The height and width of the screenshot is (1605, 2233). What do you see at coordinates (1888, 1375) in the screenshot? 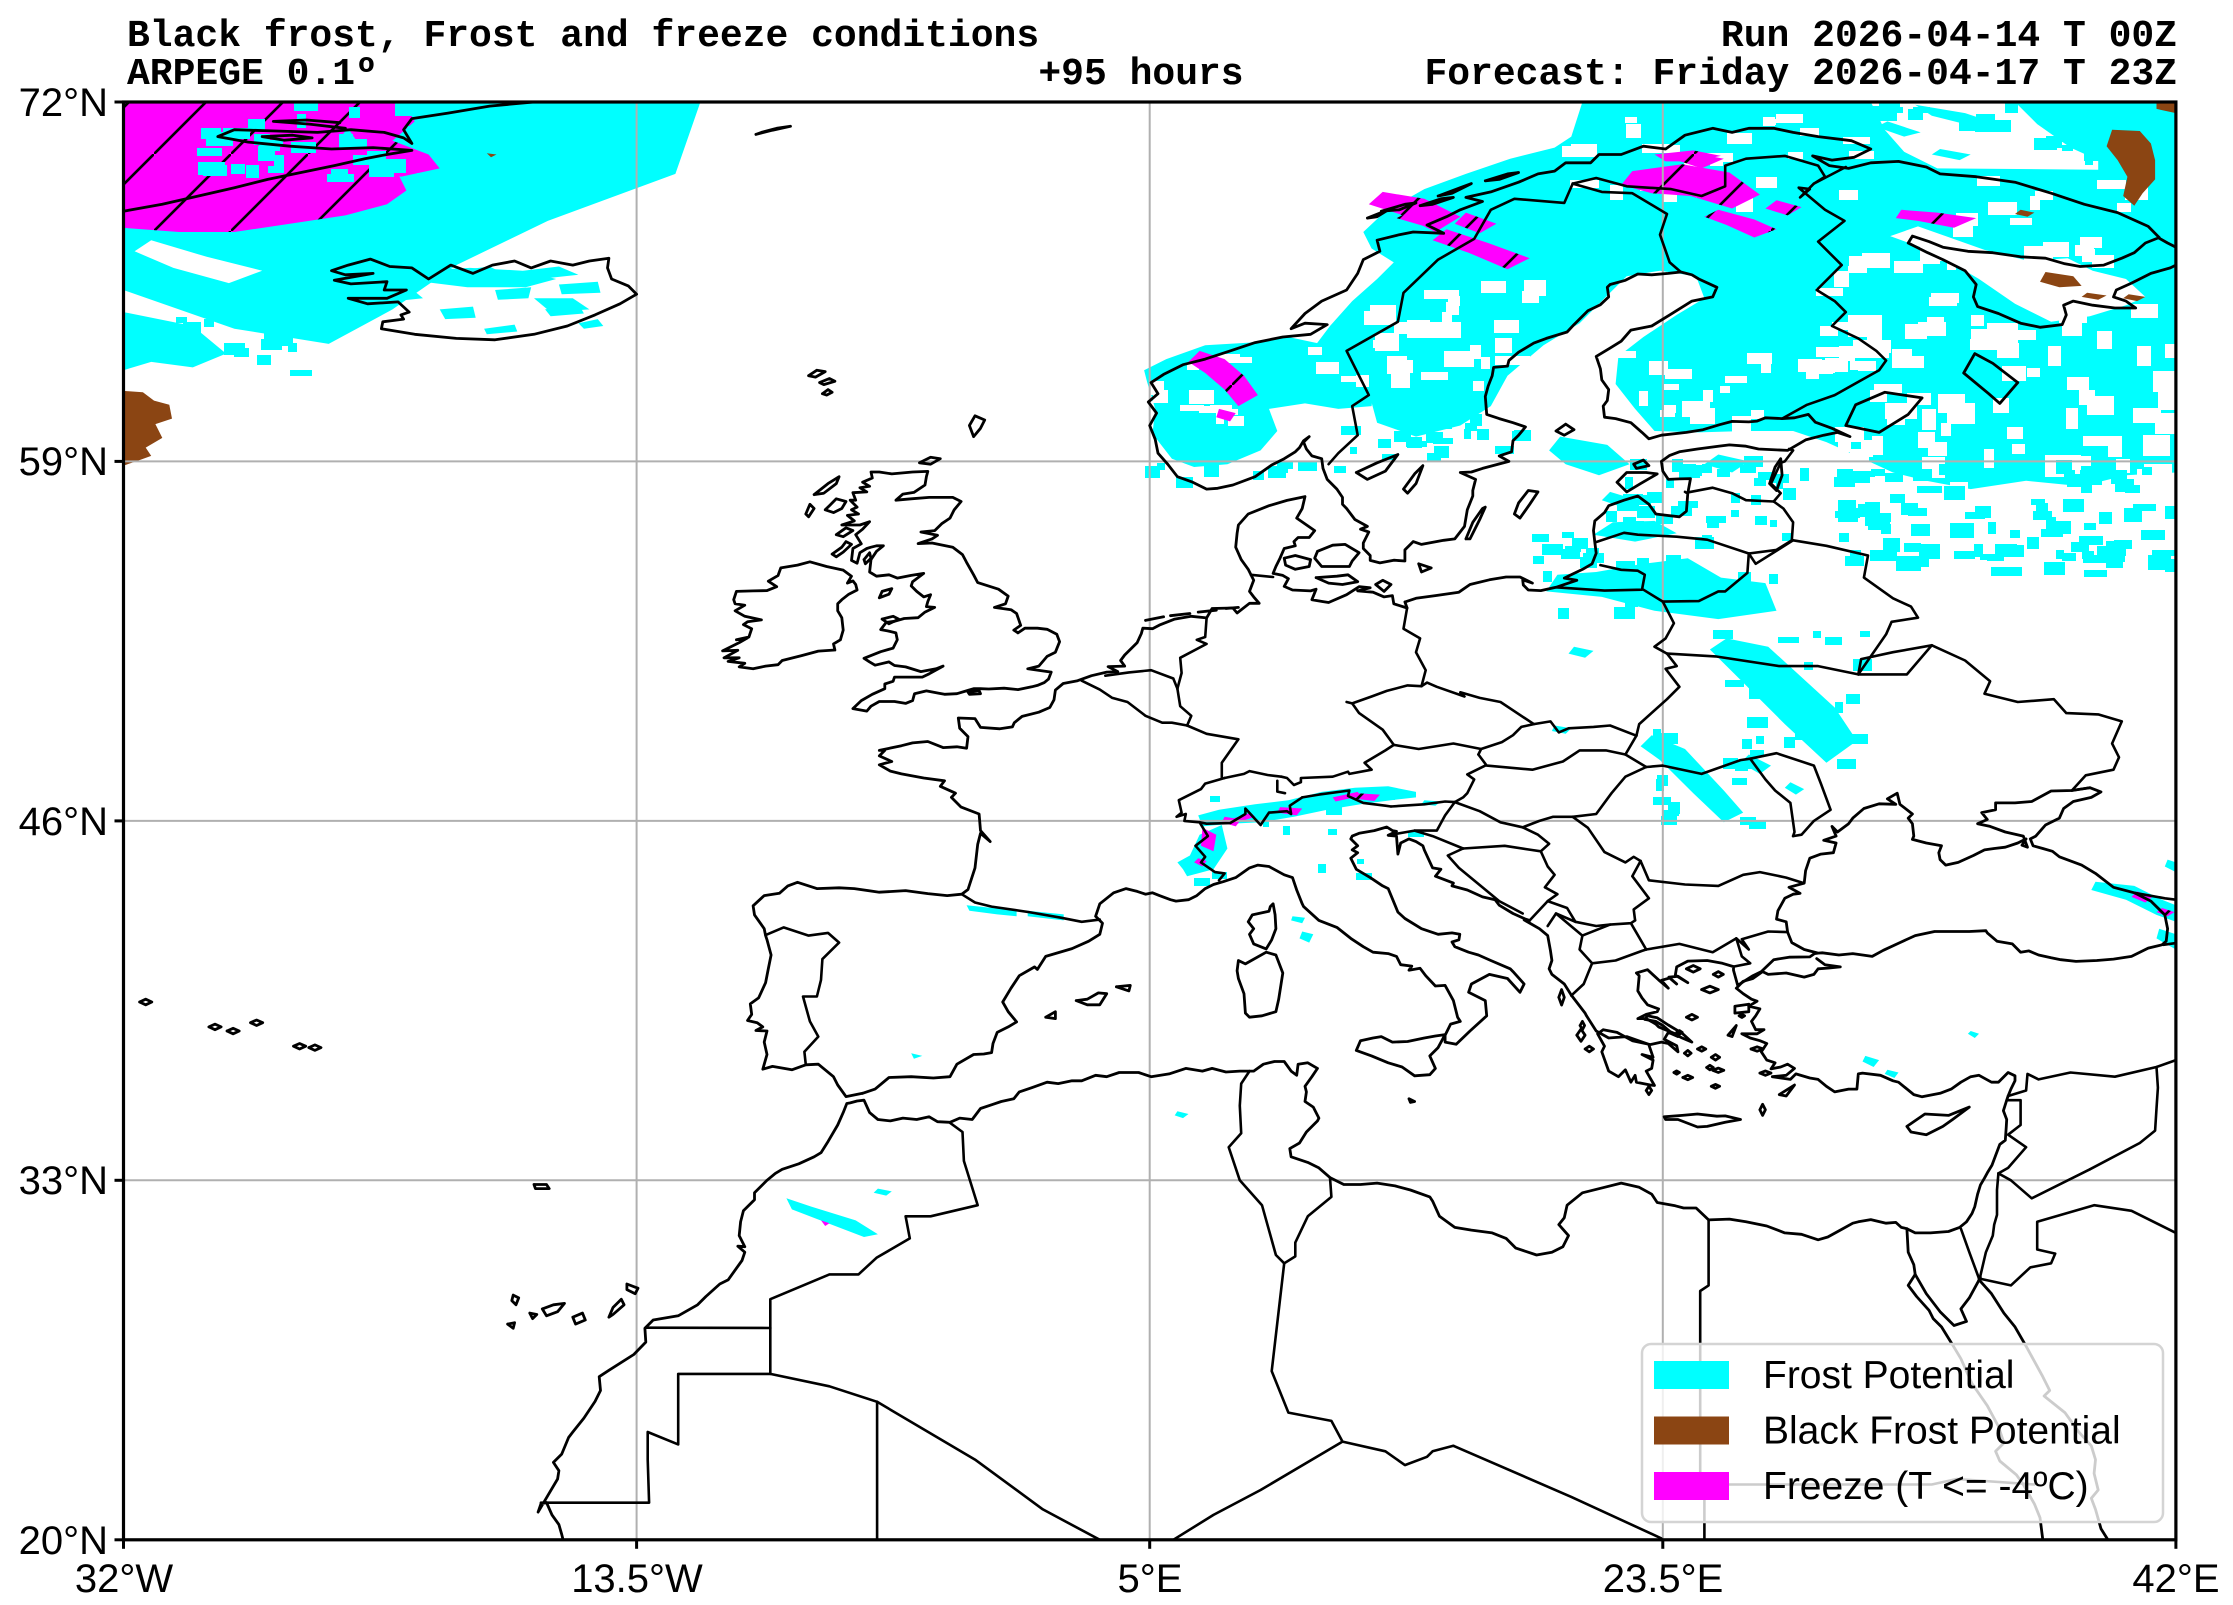
I see `svg-text: Frost Potential` at bounding box center [1888, 1375].